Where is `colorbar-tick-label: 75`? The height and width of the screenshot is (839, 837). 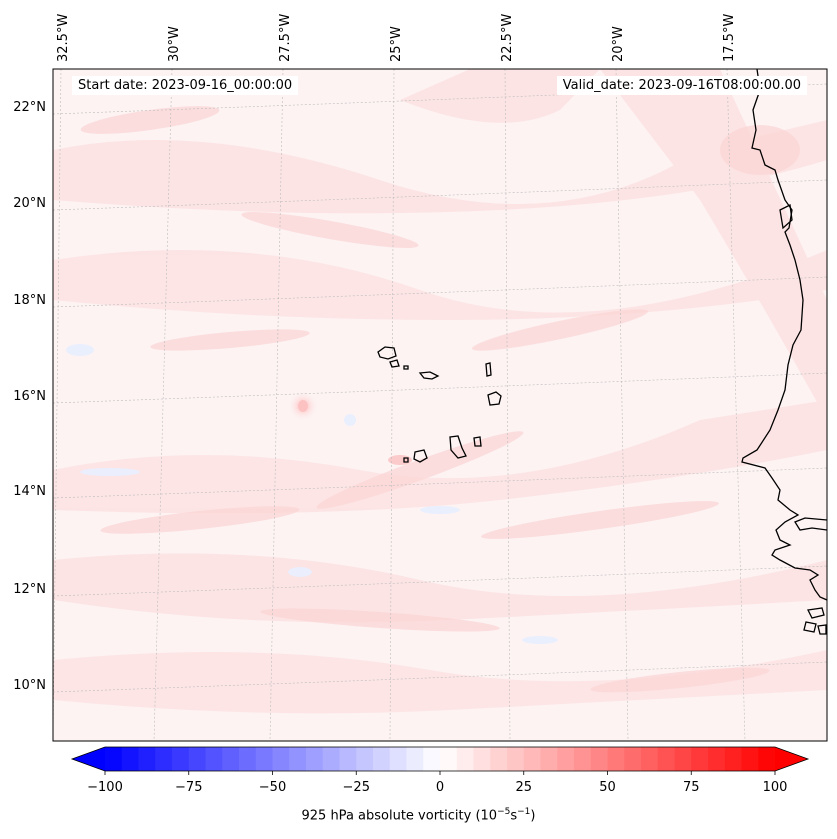
colorbar-tick-label: 75 is located at coordinates (691, 787).